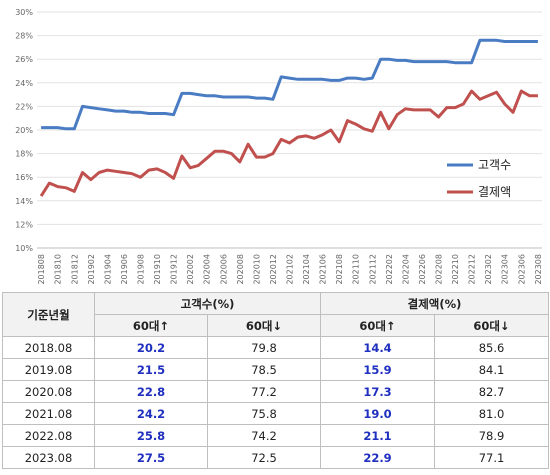  I want to click on row-date: 2020.08, so click(48, 391).